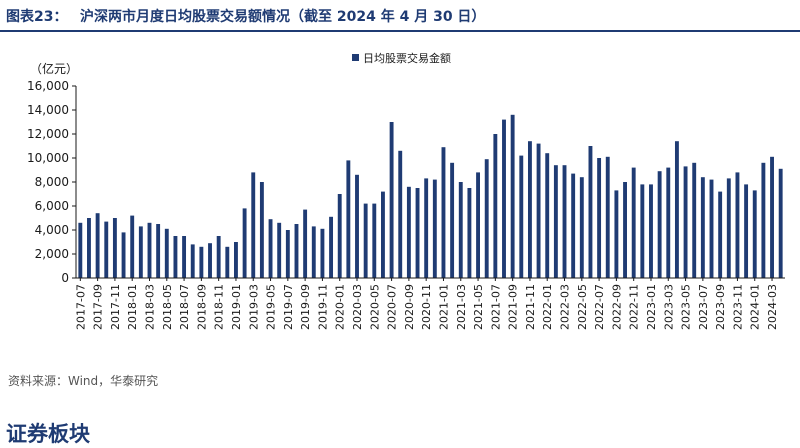 This screenshot has width=800, height=448. I want to click on y-tick-label: 14,000, so click(48, 110).